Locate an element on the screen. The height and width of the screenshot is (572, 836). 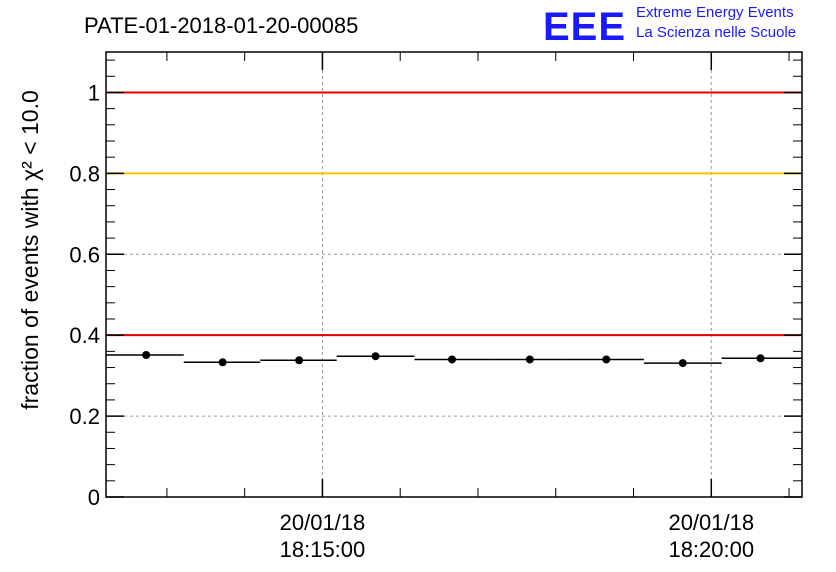
data-series is located at coordinates (454, 359).